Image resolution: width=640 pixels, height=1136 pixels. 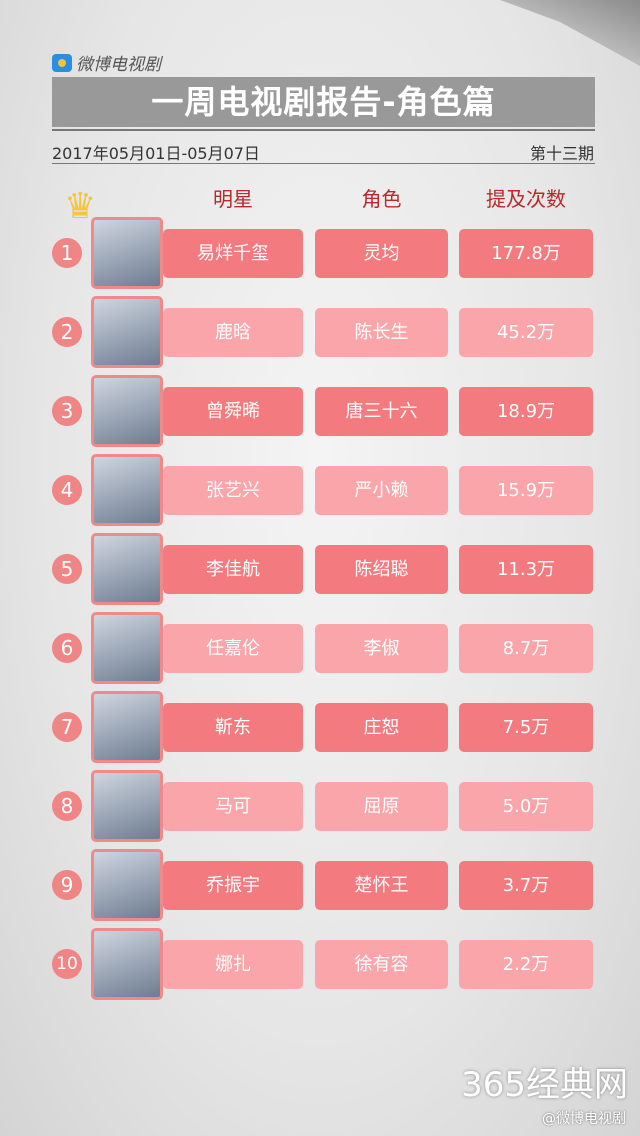 I want to click on star-name: 靳东, so click(x=233, y=727).